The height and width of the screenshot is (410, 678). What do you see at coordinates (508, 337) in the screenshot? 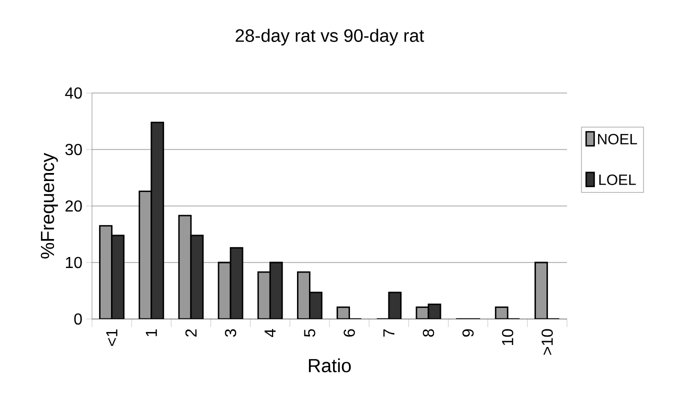
I see `x-tick-label: 10` at bounding box center [508, 337].